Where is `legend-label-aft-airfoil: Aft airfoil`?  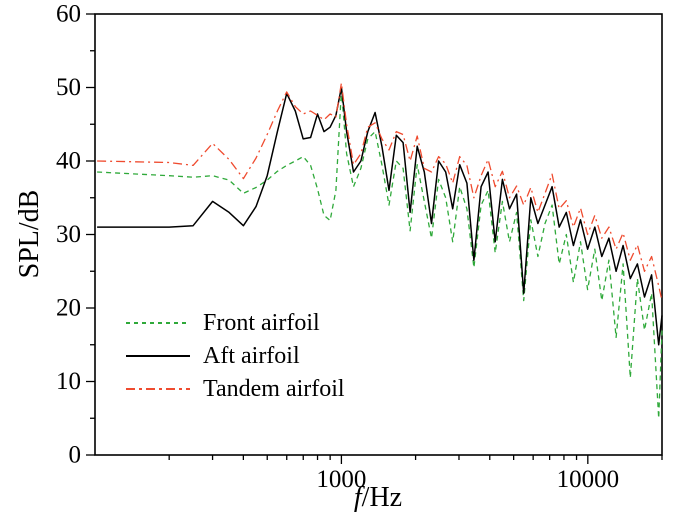
legend-label-aft-airfoil: Aft airfoil is located at coordinates (251, 355).